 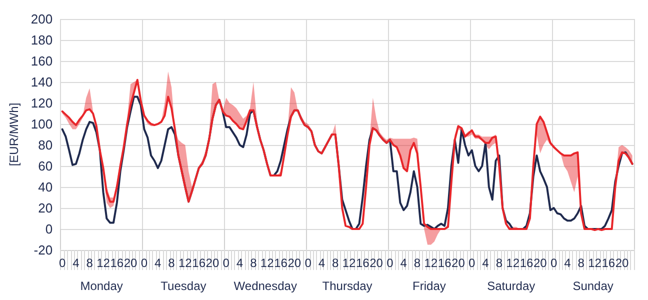 I want to click on text: Thursday, so click(x=347, y=286).